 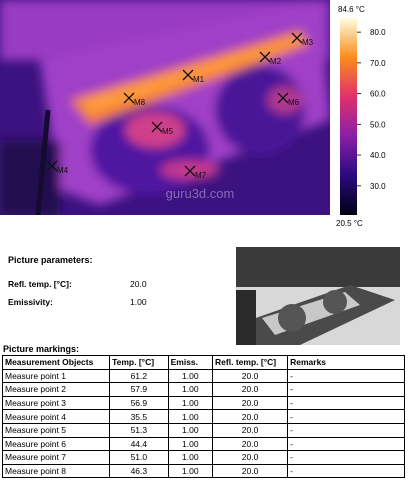 I want to click on table-row: Measure point 7 51.0 1.00 20.0-, so click(x=203, y=457).